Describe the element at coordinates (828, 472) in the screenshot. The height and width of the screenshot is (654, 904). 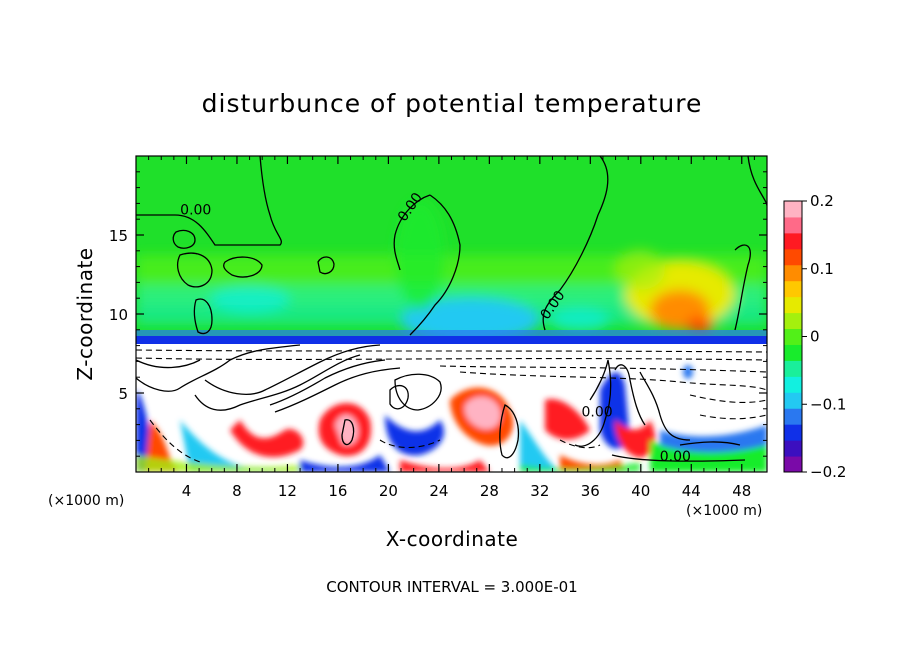
I see `colorbar-tick-label: −0.2` at that location.